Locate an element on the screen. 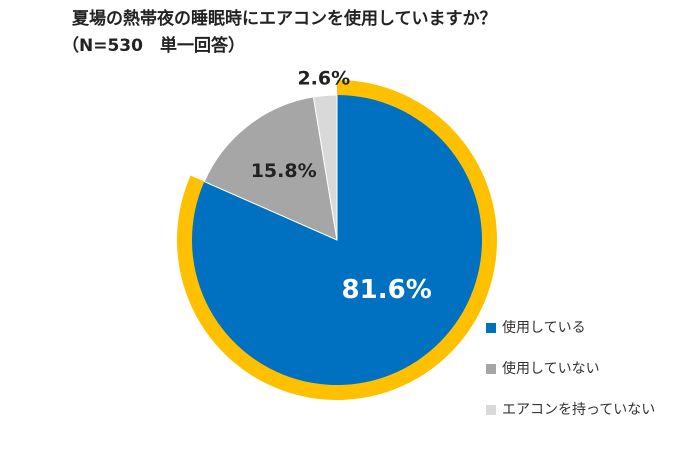 This screenshot has width=674, height=457. data-label: 15.8% is located at coordinates (284, 171).